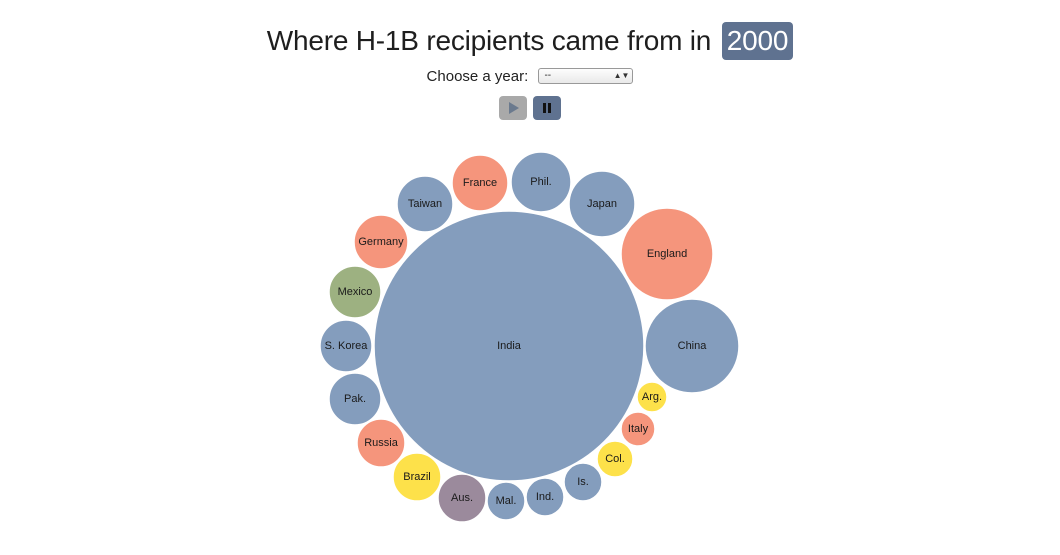  I want to click on bubble-label-brazil: Brazil, so click(417, 477).